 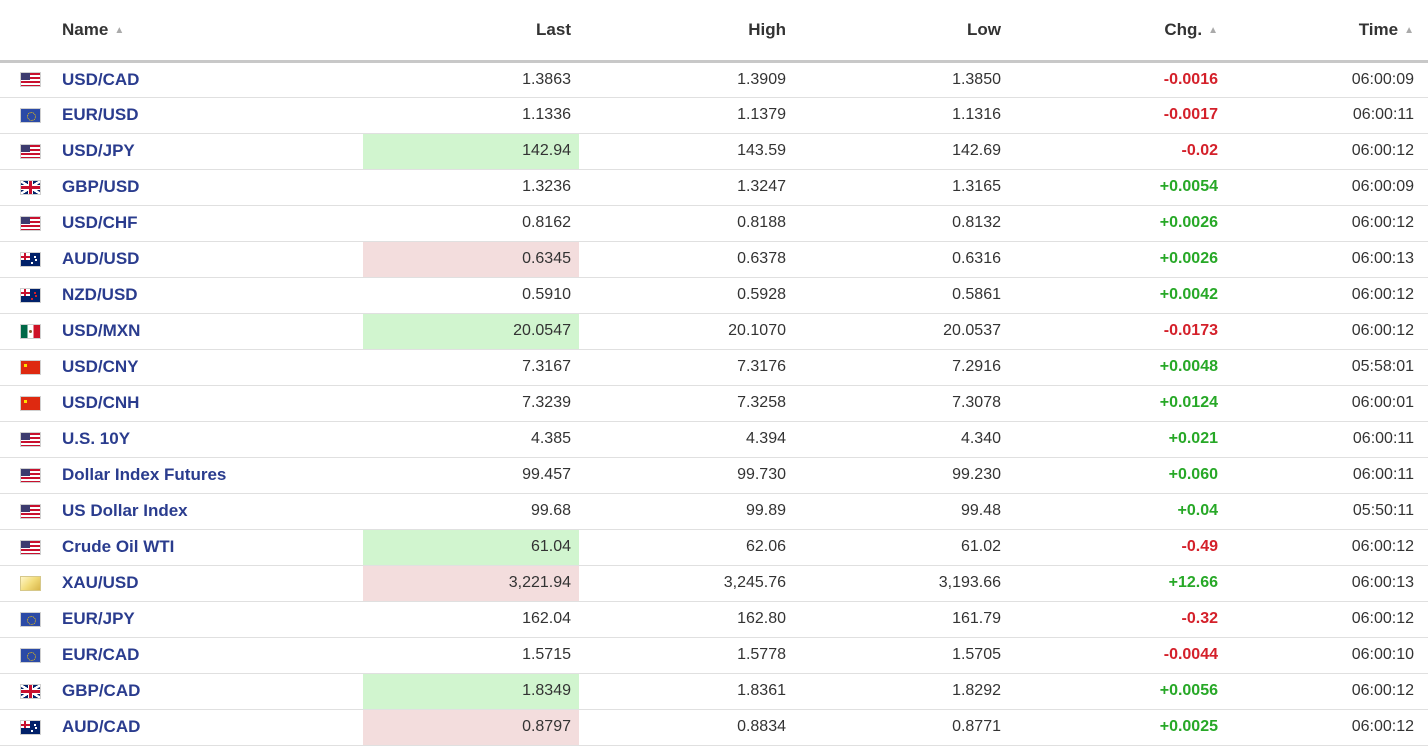 What do you see at coordinates (471, 115) in the screenshot?
I see `last-cell: 1.1336` at bounding box center [471, 115].